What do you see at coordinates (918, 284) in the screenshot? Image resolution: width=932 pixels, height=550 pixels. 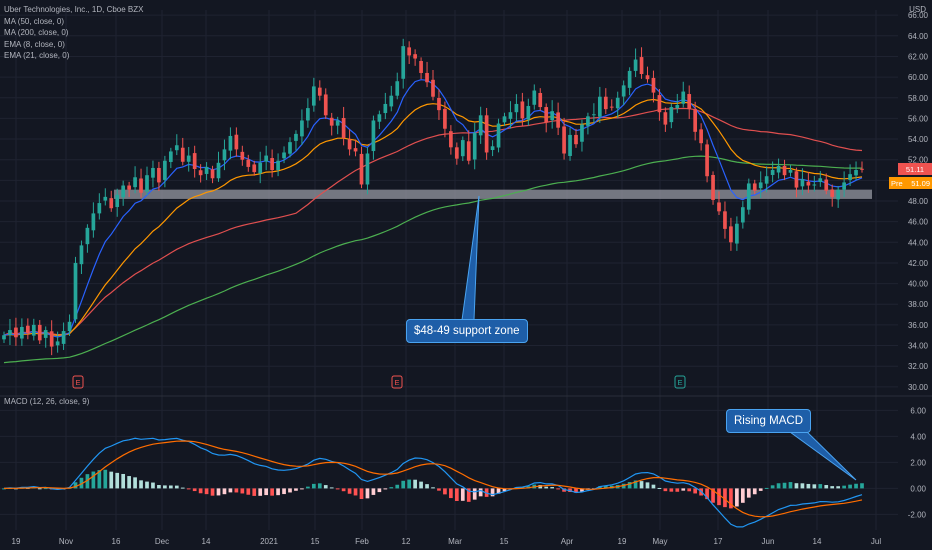 I see `price-axis-tick: 40.00` at bounding box center [918, 284].